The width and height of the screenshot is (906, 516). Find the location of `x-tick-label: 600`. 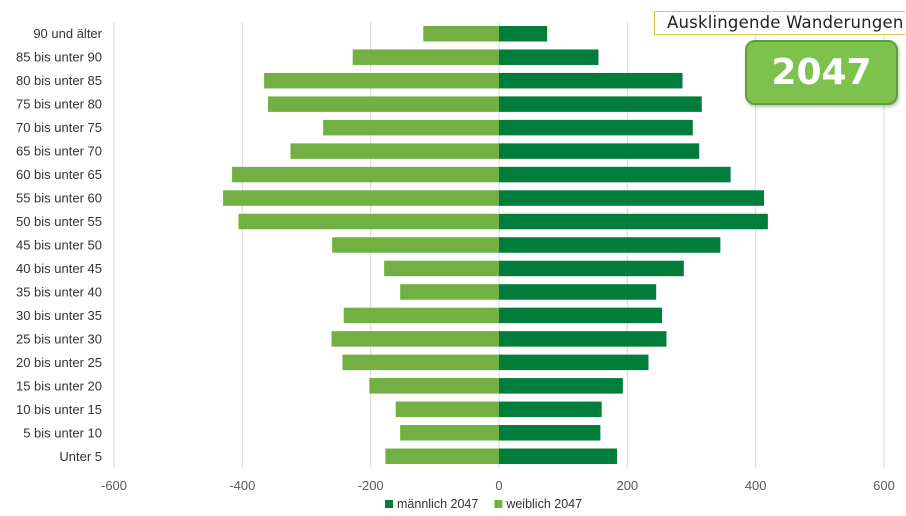

x-tick-label: 600 is located at coordinates (884, 485).